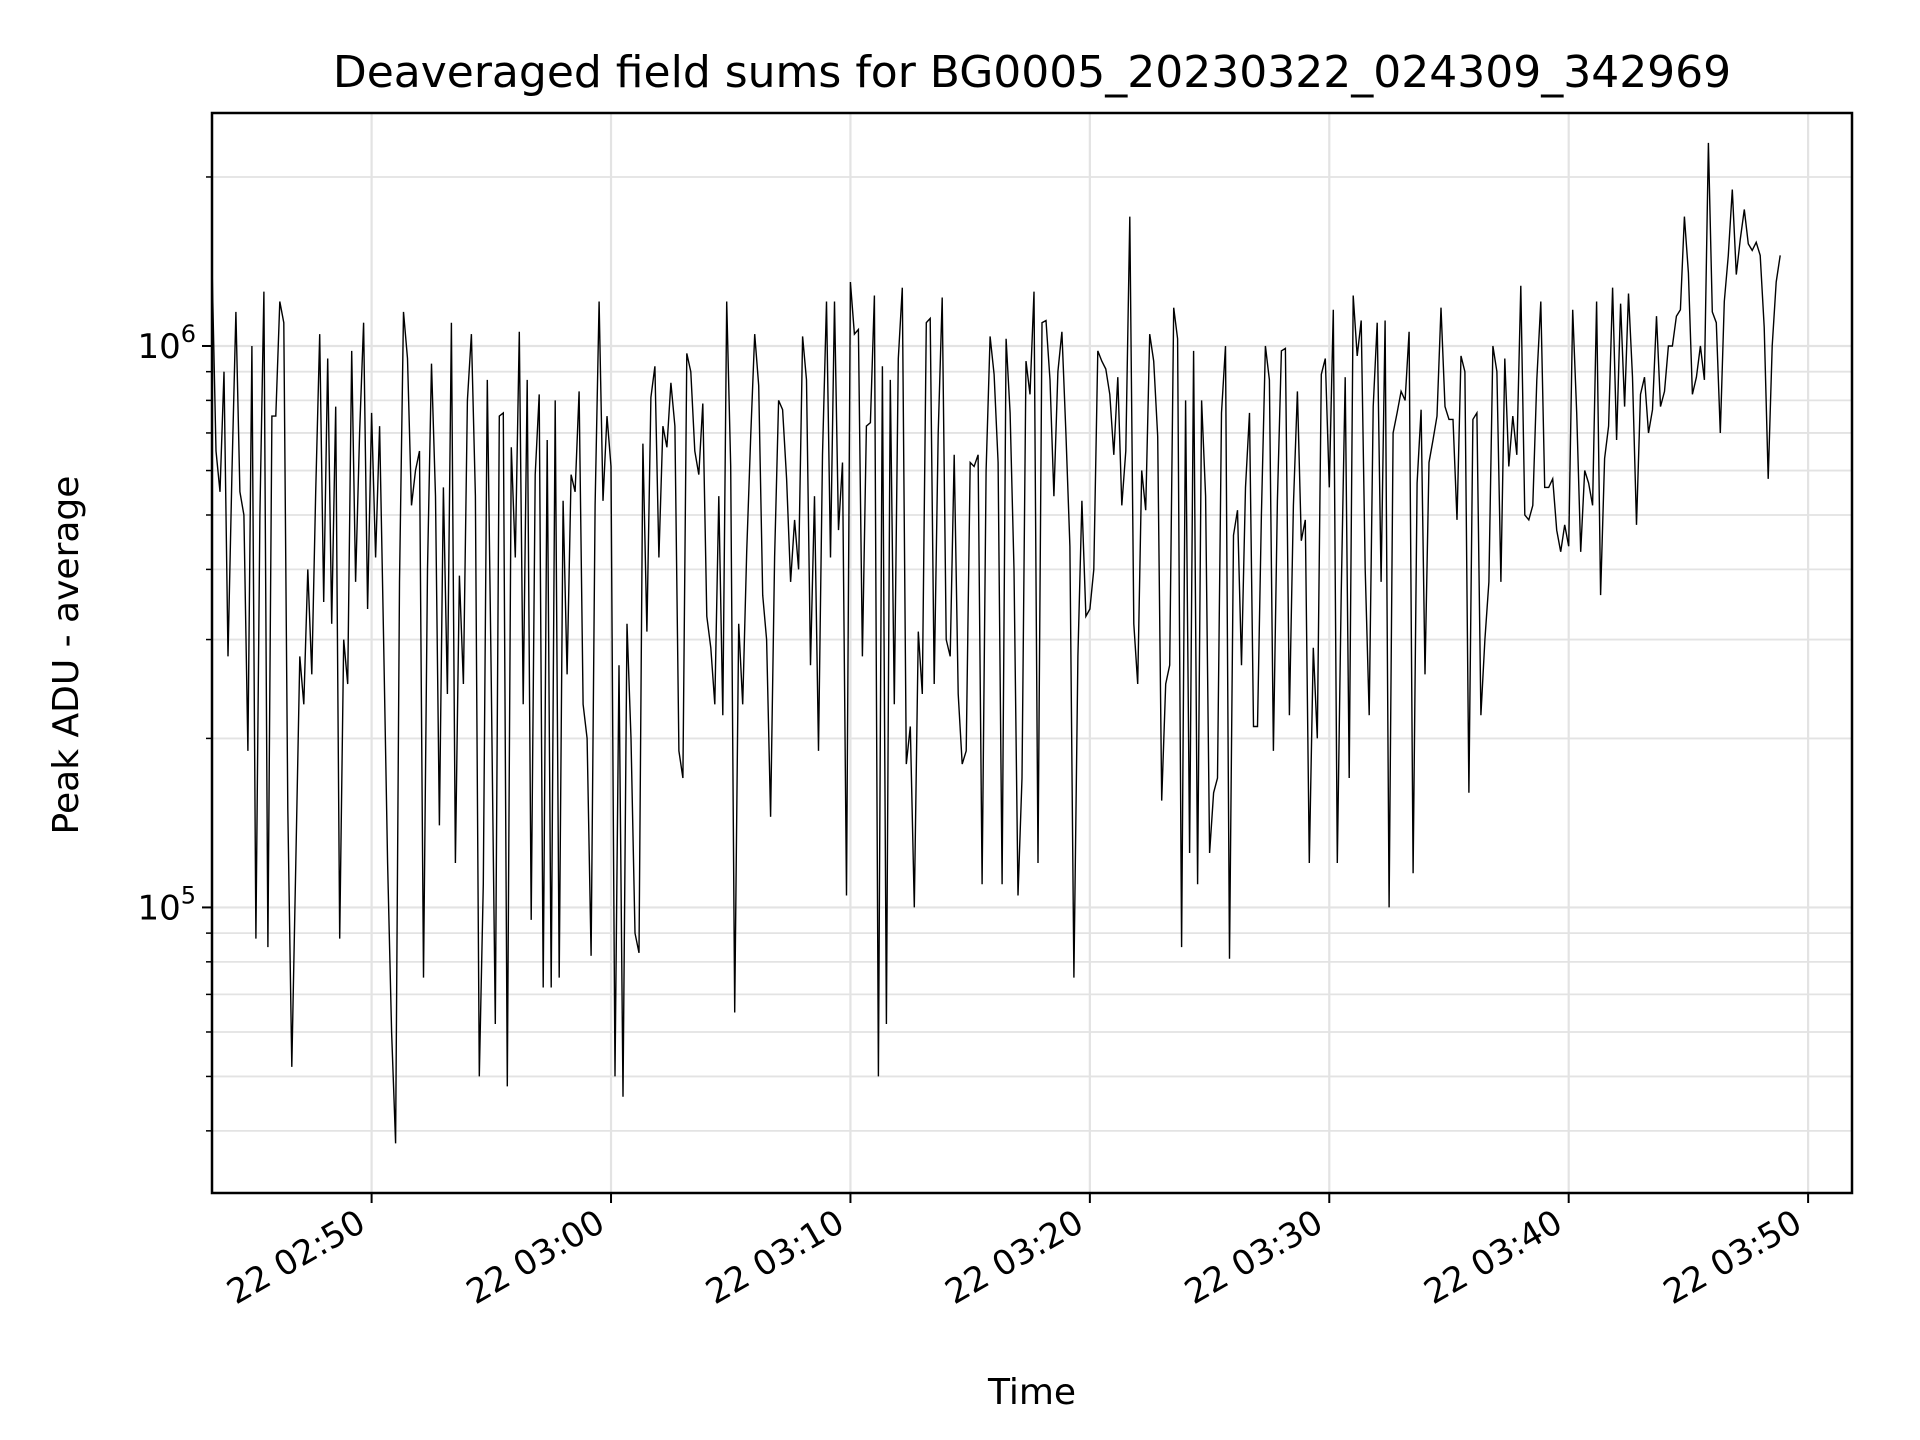  Describe the element at coordinates (66, 655) in the screenshot. I see `y-axis-label: Peak ADU - average` at that location.